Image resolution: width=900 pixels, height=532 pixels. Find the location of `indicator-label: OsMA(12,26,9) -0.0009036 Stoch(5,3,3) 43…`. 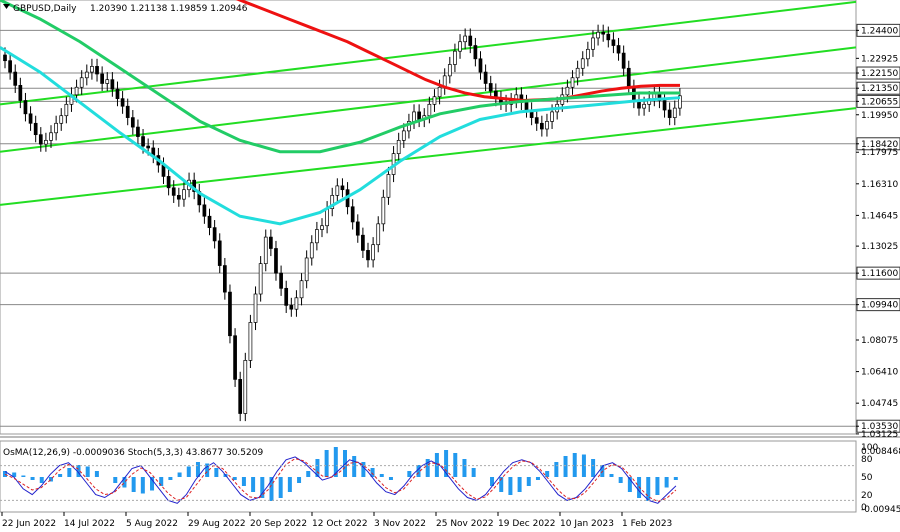

indicator-label: OsMA(12,26,9) -0.0009036 Stoch(5,3,3) 43… is located at coordinates (133, 453).